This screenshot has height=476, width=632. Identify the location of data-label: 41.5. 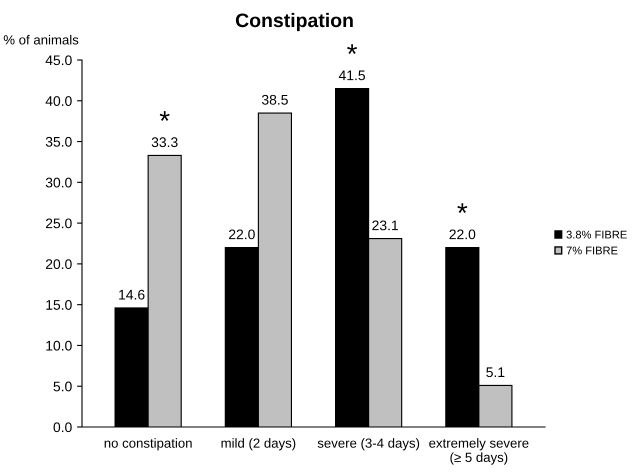
(352, 75).